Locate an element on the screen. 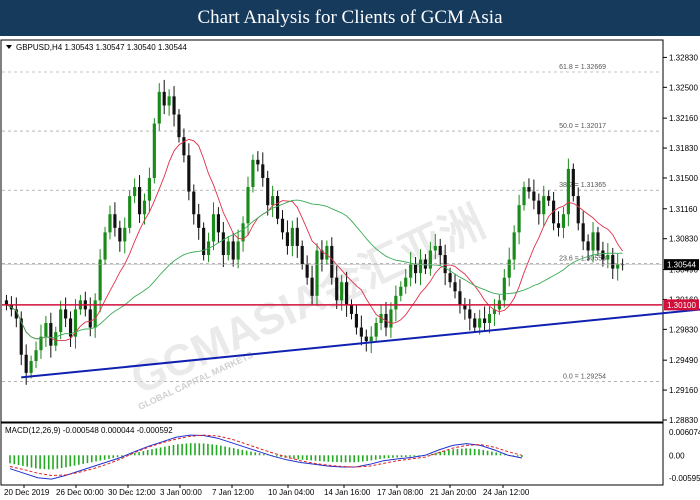 Image resolution: width=700 pixels, height=500 pixels. x-tick-label: 7 Jan 12:00 is located at coordinates (233, 492).